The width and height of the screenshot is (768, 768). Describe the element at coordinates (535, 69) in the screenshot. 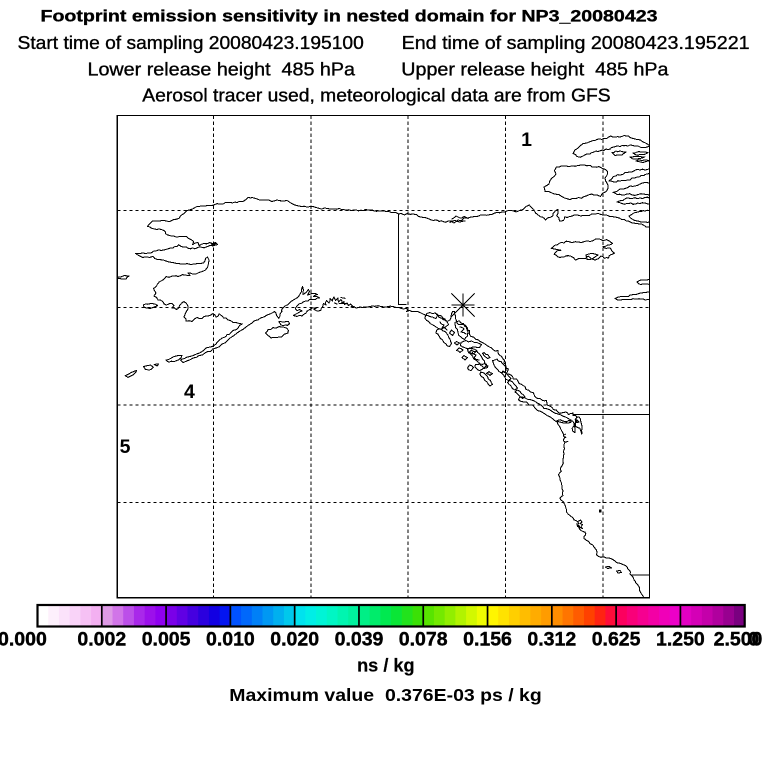

I see `svg-text: Upper release height 485 hPa` at that location.